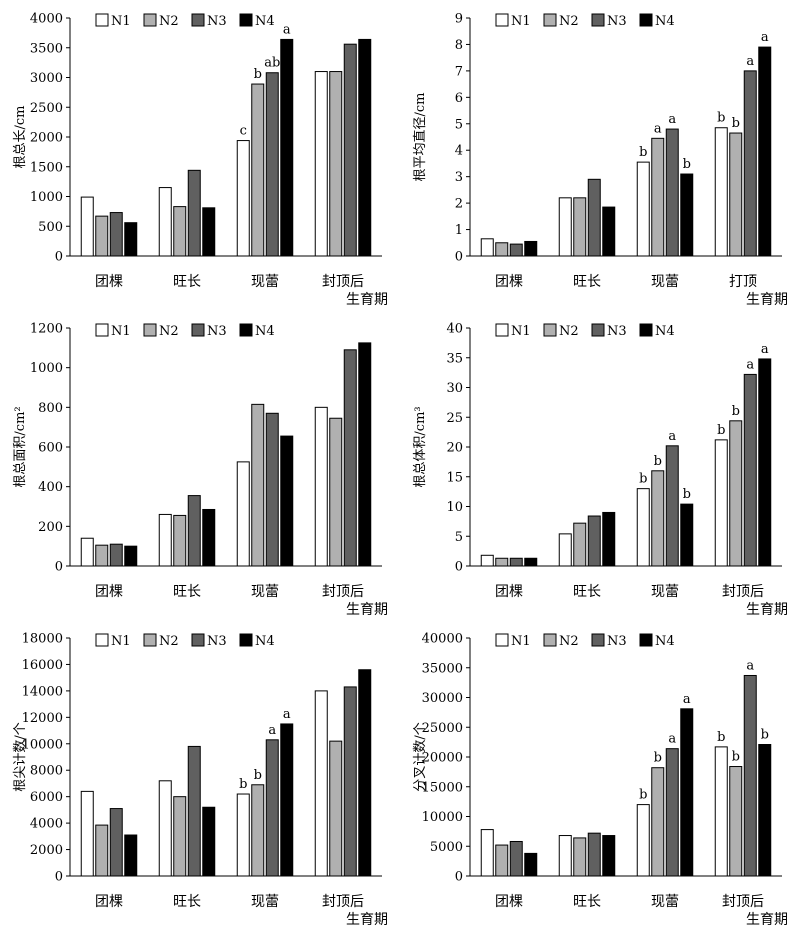  I want to click on y-tick-label: 1, so click(459, 230).